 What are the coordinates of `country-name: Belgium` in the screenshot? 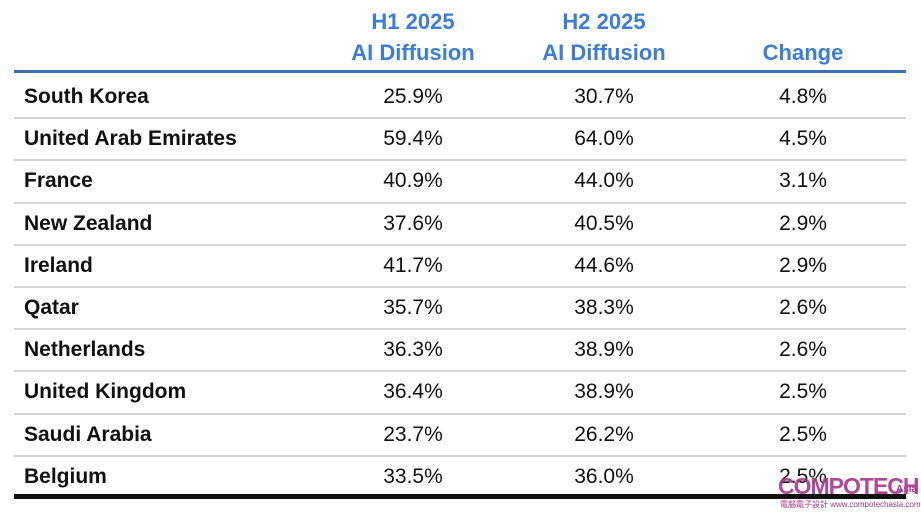 It's located at (65, 476).